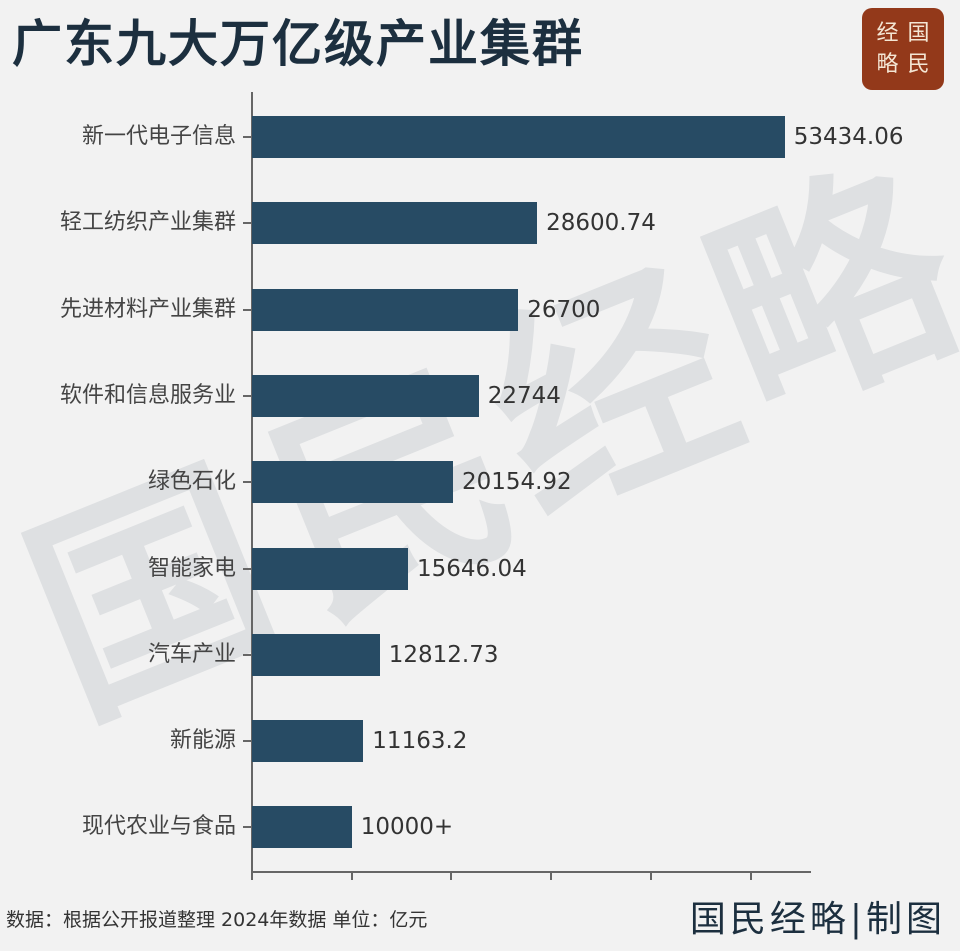  What do you see at coordinates (147, 223) in the screenshot?
I see `category-label: 轻工纺织产业集群` at bounding box center [147, 223].